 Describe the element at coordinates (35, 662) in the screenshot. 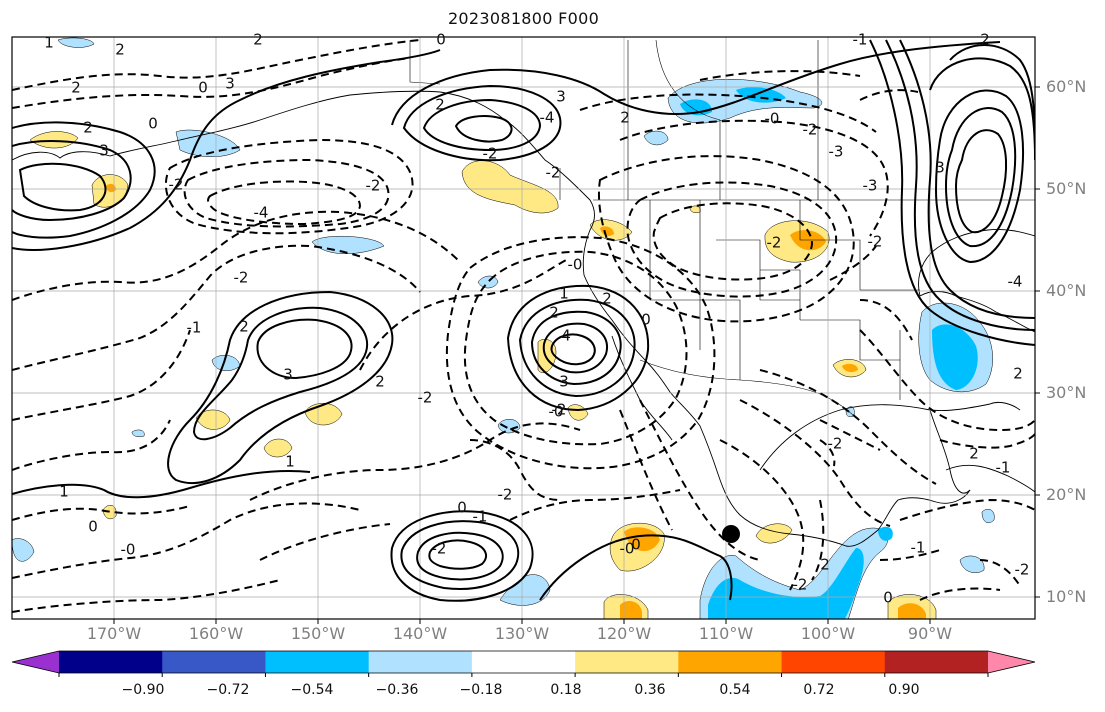

I see `colorbar-arrow-left` at that location.